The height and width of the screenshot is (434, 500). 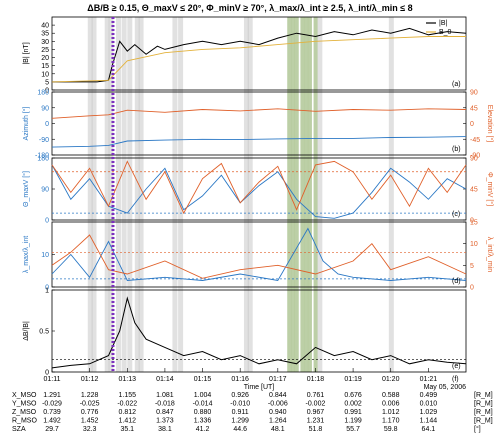 What do you see at coordinates (429, 429) in the screenshot?
I see `eph-value: 64.1` at bounding box center [429, 429].